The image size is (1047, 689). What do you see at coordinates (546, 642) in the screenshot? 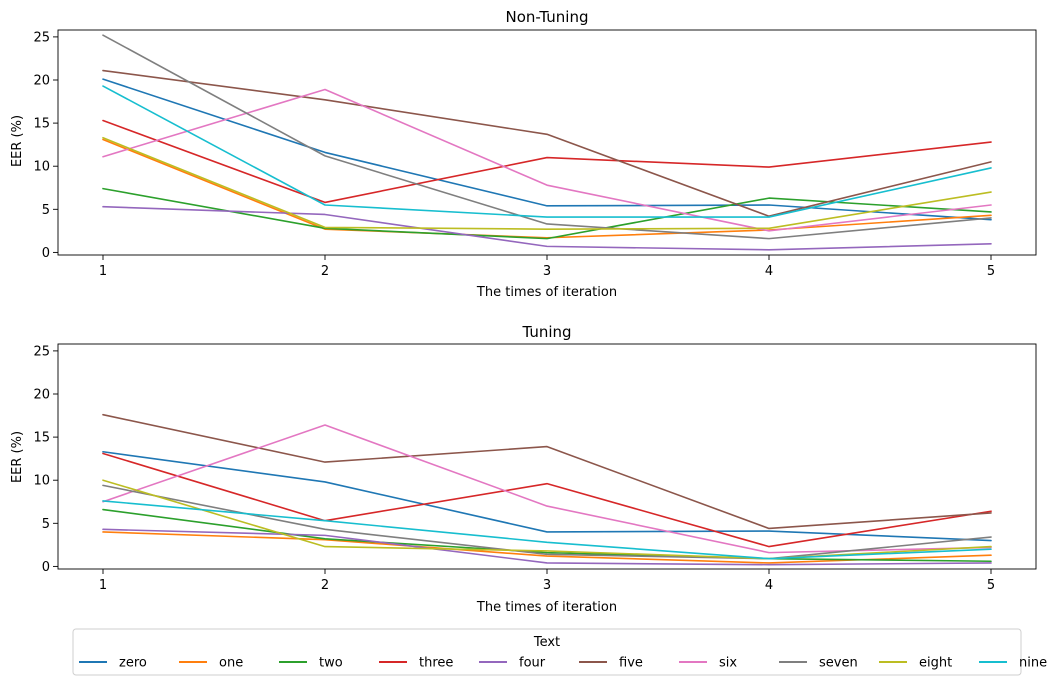
I see `legend-title: Text` at bounding box center [546, 642].